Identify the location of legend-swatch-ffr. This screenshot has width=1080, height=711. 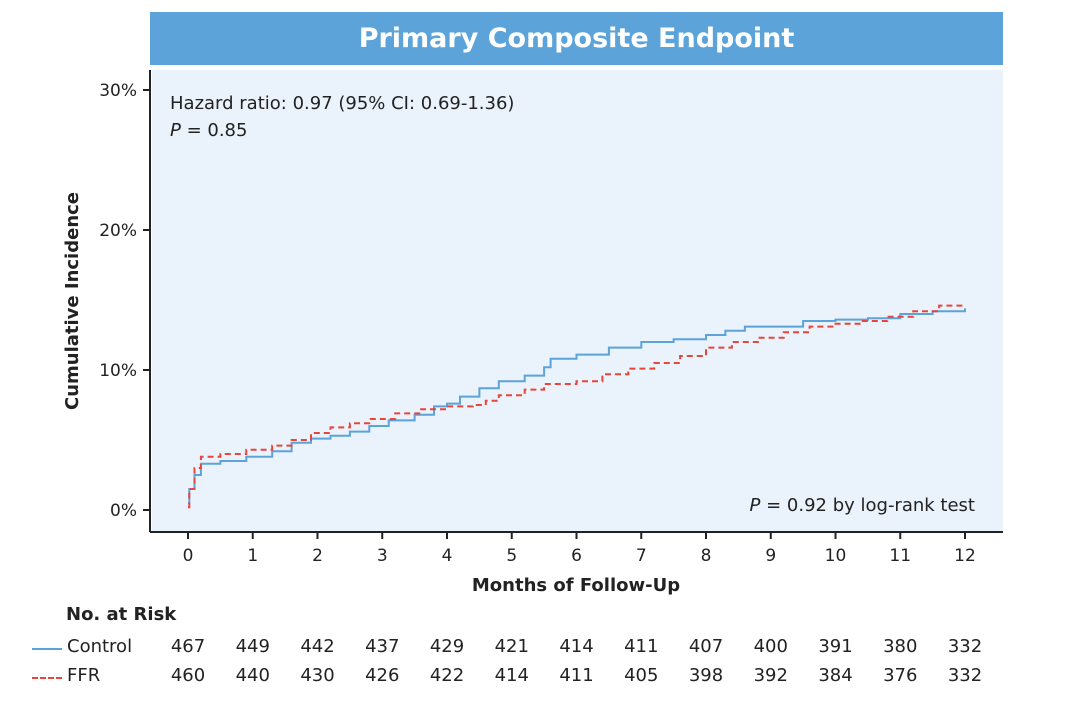
(47, 678).